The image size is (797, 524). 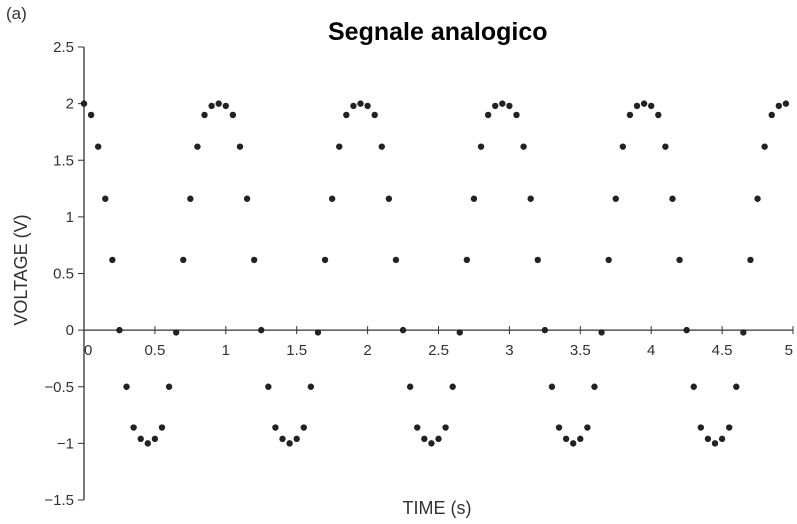 I want to click on x-tick-label: 1.5, so click(x=296, y=350).